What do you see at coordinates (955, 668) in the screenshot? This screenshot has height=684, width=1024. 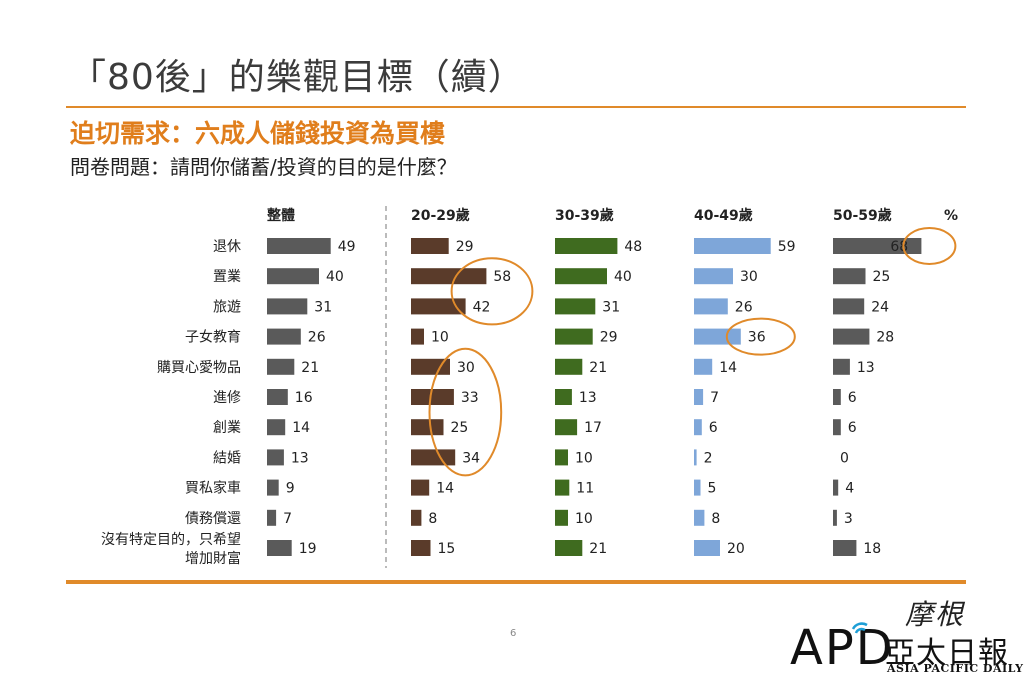 I see `logo-english: ASIA PACIFIC DAILY` at bounding box center [955, 668].